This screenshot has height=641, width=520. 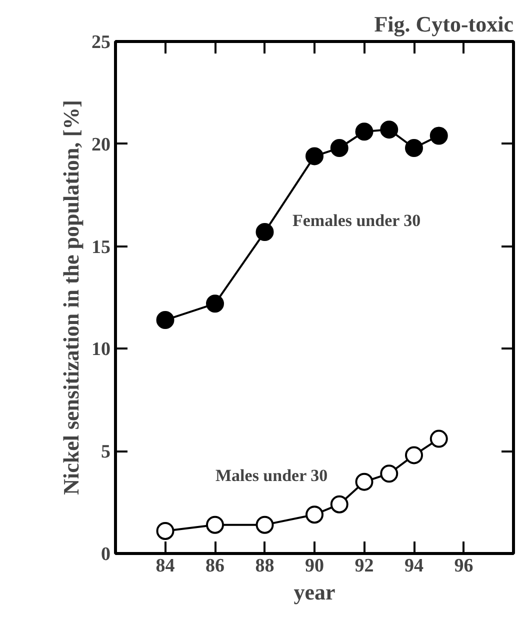 What do you see at coordinates (315, 592) in the screenshot?
I see `x-axis-title: year` at bounding box center [315, 592].